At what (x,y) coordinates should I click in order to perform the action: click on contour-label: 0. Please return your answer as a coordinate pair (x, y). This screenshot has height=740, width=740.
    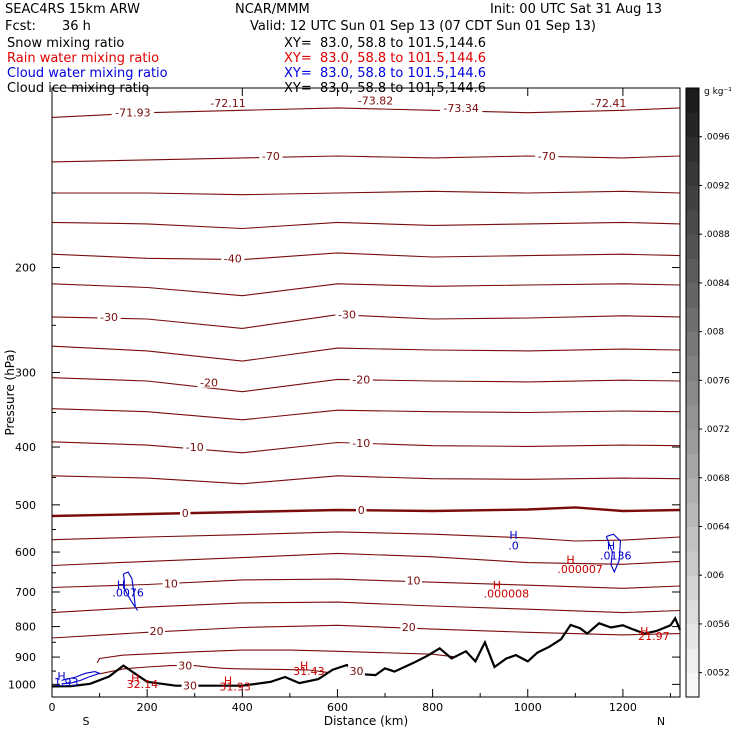
    Looking at the image, I should click on (185, 513).